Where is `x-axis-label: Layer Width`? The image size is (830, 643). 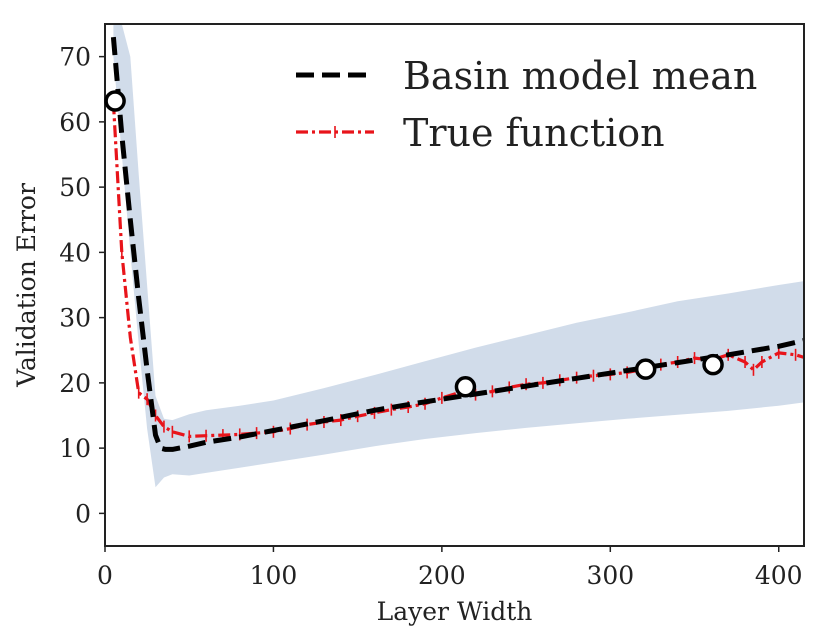
x-axis-label: Layer Width is located at coordinates (455, 611).